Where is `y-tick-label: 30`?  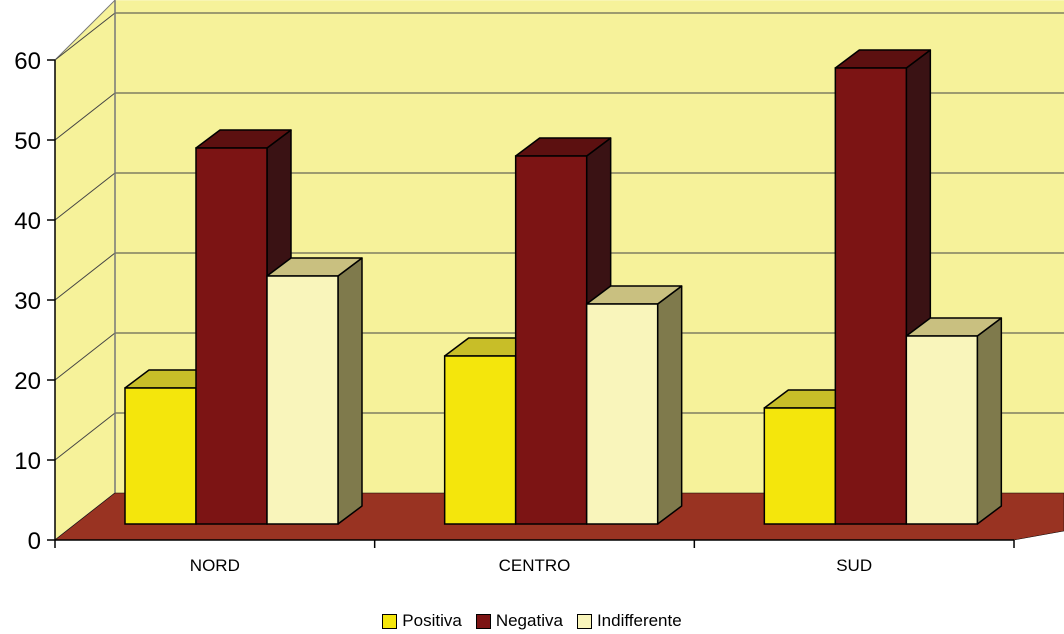
y-tick-label: 30 is located at coordinates (27, 301).